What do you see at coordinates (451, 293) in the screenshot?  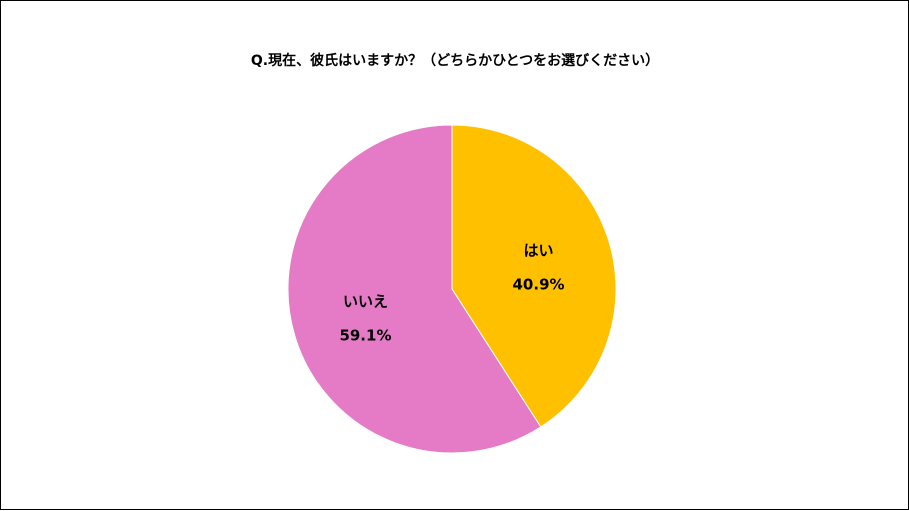 I see `pie-labels: はい 40.9% いいえ 59.1%` at bounding box center [451, 293].